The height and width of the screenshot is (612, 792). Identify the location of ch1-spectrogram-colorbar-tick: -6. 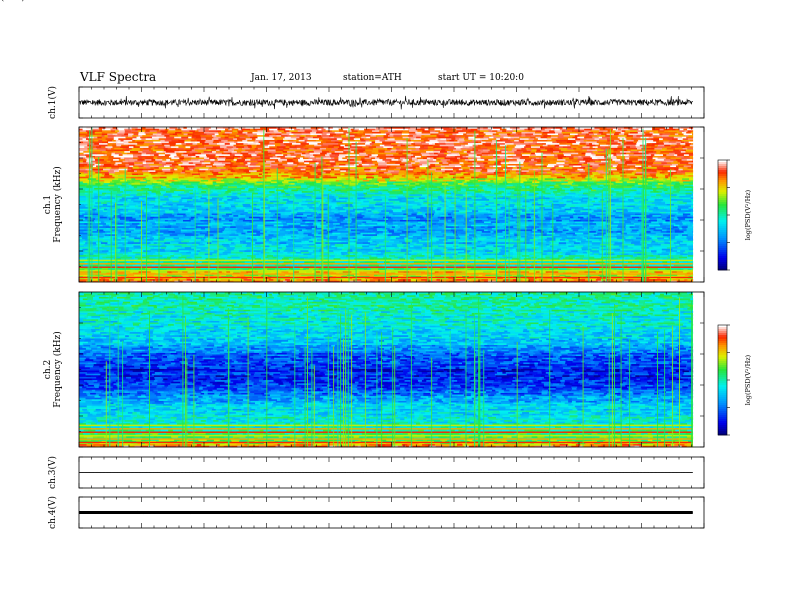
(3, 1).